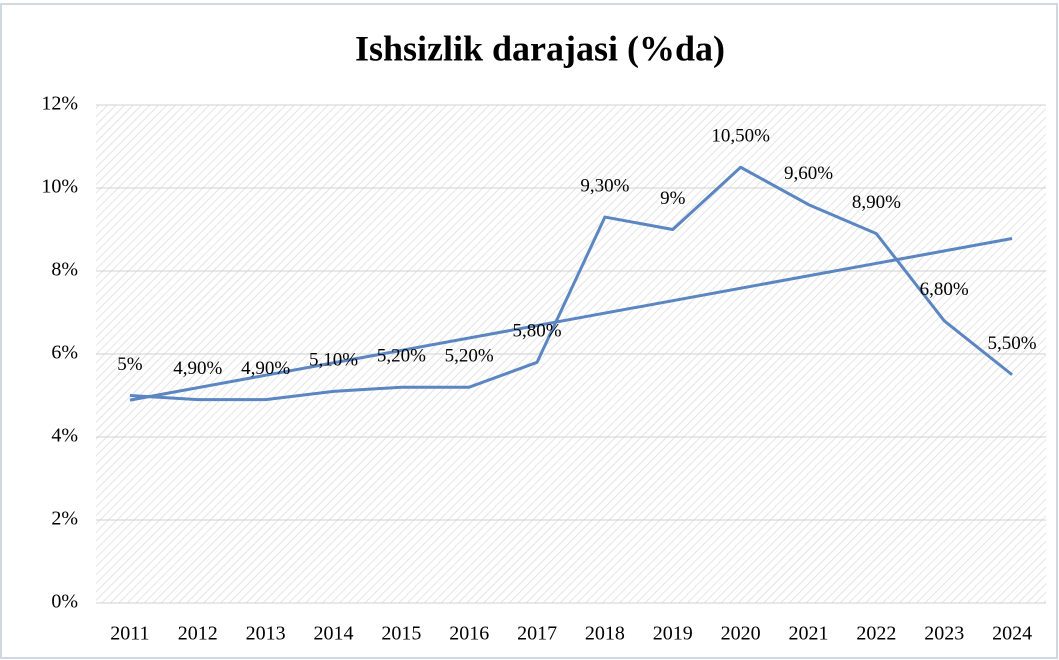 The image size is (1059, 660). What do you see at coordinates (537, 331) in the screenshot?
I see `data-label: 5,80%` at bounding box center [537, 331].